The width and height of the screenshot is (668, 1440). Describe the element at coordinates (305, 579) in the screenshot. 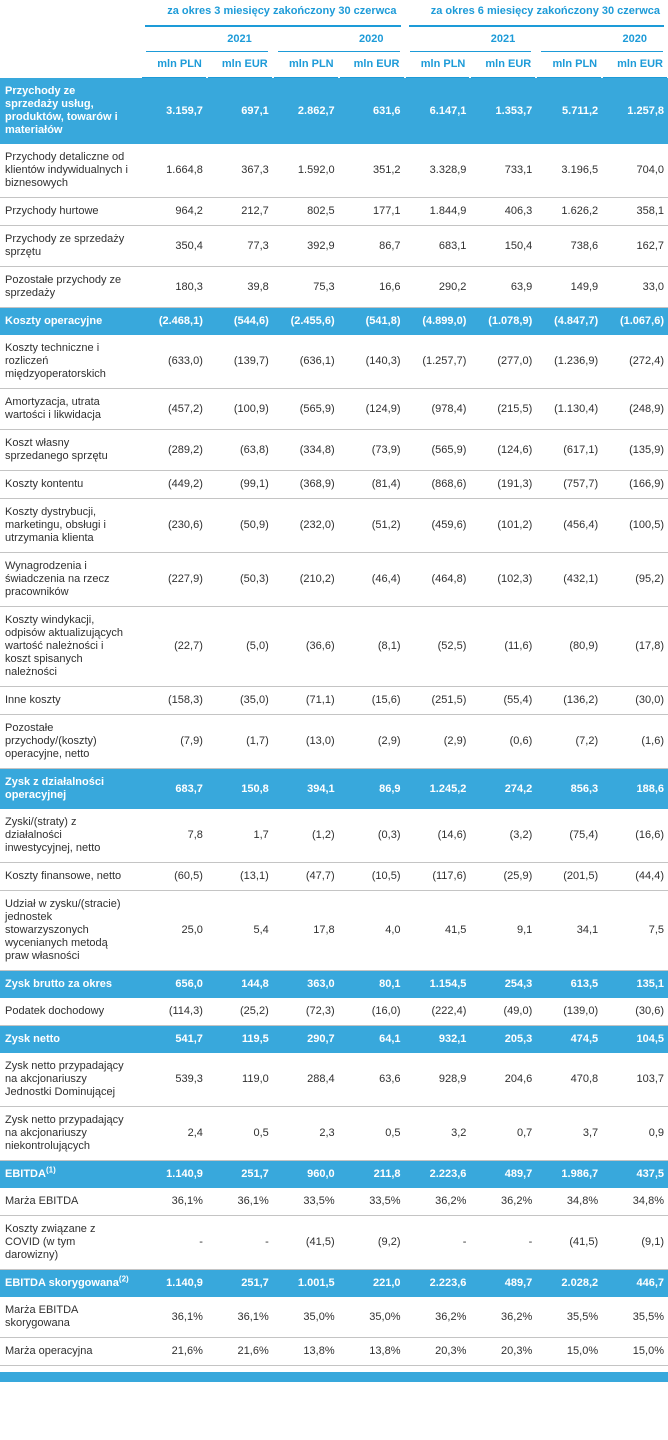

I see `cell-value: (210,2)` at that location.